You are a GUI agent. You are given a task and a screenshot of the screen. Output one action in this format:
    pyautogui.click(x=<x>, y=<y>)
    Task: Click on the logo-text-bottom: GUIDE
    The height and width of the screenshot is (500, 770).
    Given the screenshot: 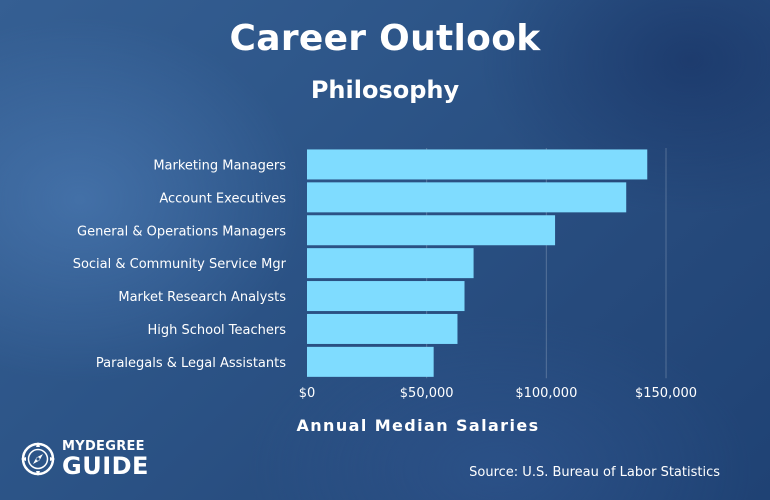 What is the action you would take?
    pyautogui.click(x=105, y=466)
    